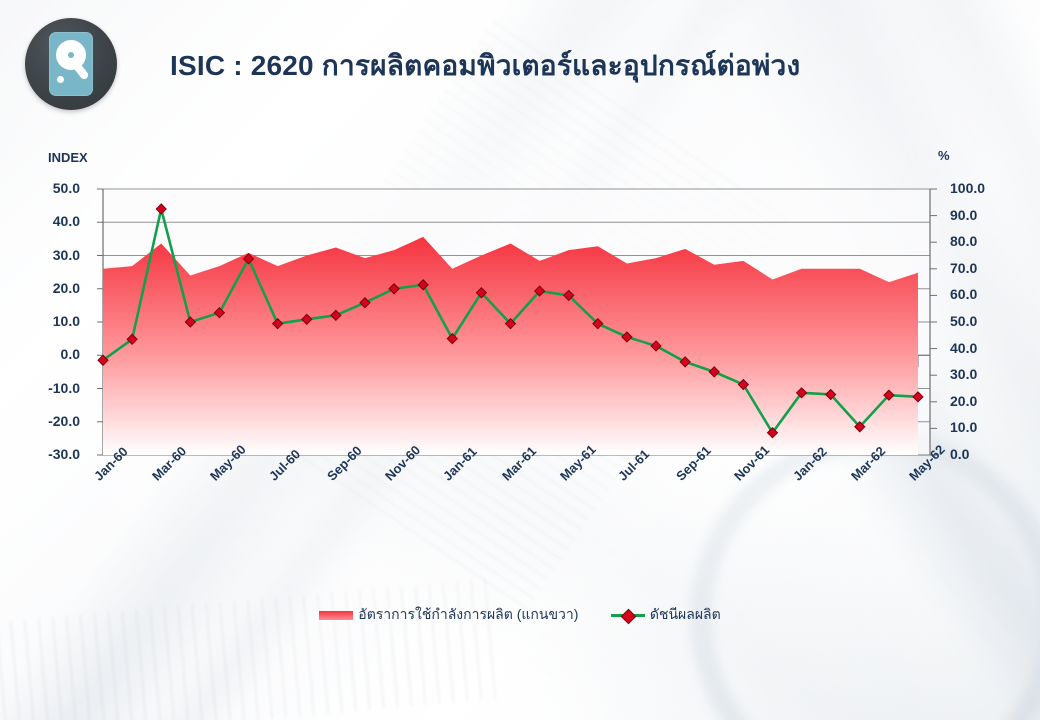  I want to click on right-axis-tick-label: 90.0, so click(964, 214).